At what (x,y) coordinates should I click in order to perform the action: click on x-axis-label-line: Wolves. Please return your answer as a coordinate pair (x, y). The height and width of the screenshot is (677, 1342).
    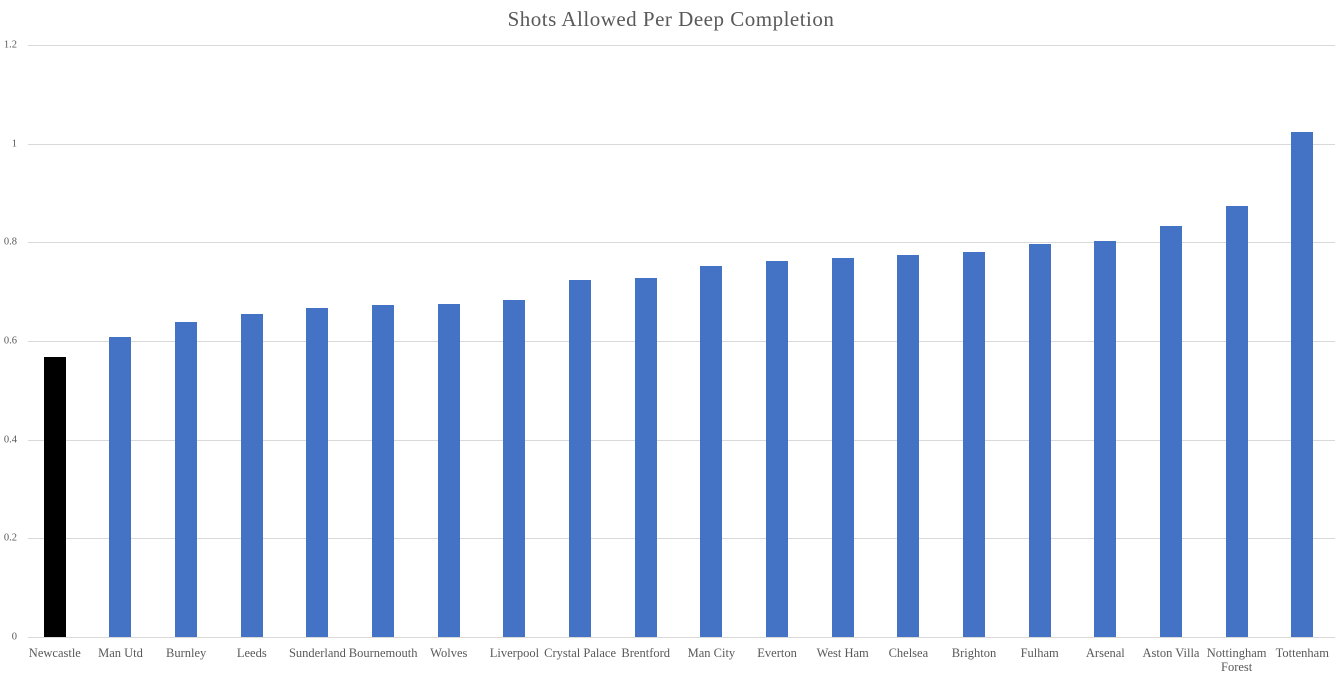
    Looking at the image, I should click on (449, 653).